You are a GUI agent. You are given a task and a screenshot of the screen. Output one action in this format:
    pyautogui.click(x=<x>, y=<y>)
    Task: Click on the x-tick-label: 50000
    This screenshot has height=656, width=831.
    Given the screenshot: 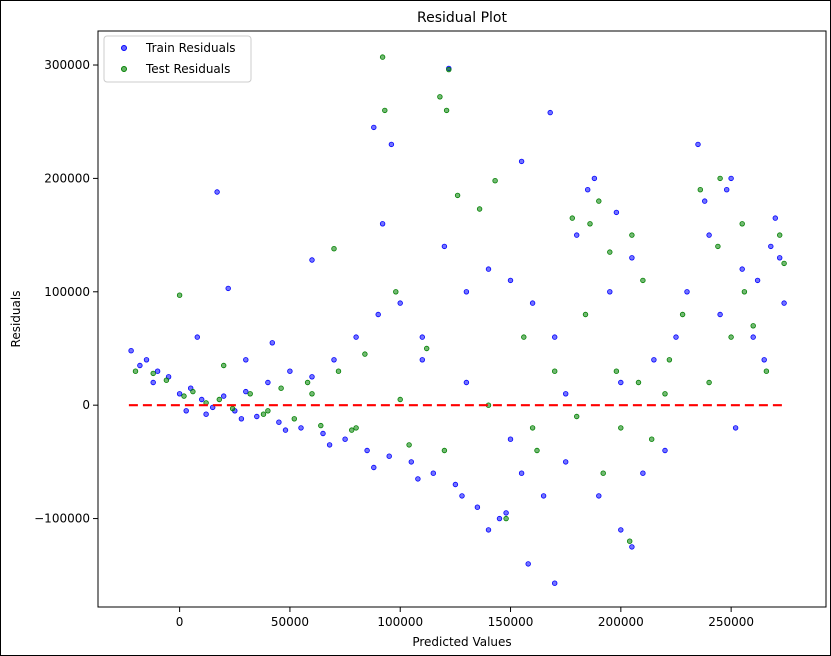 What is the action you would take?
    pyautogui.click(x=290, y=622)
    